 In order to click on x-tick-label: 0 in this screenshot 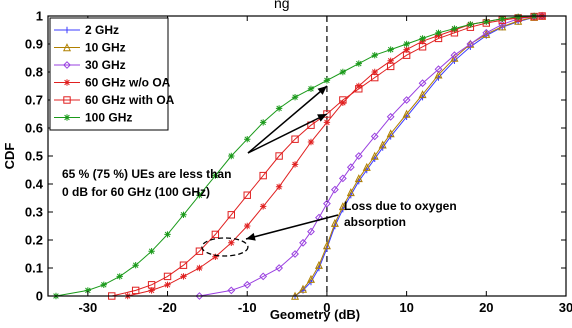, I will do `click(326, 307)`.